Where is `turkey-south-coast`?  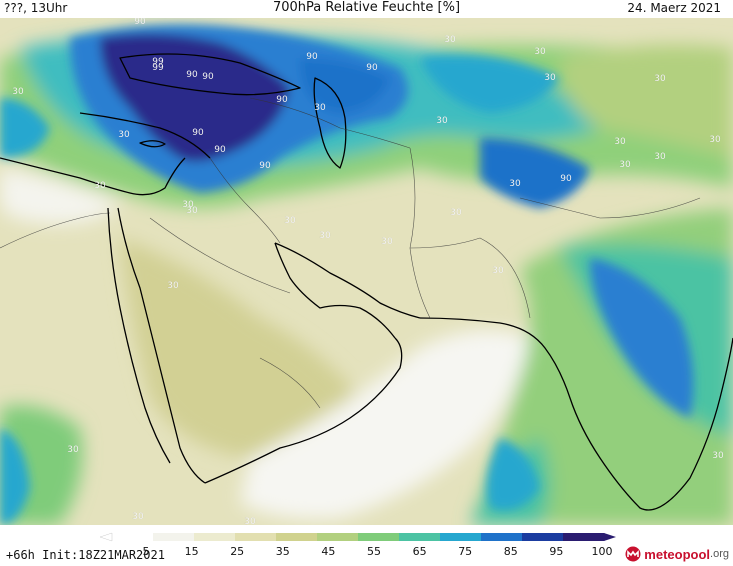
turkey-south-coast is located at coordinates (145, 135).